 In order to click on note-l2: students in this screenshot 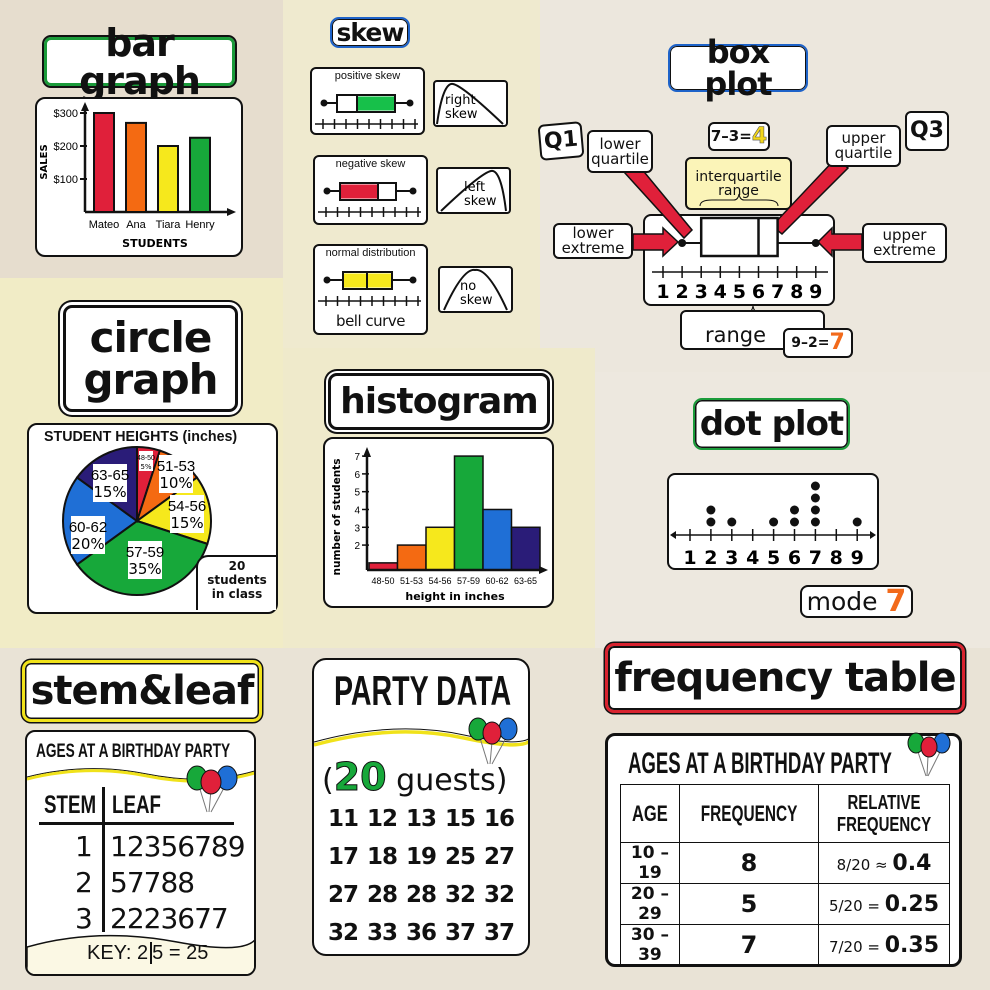, I will do `click(237, 579)`.